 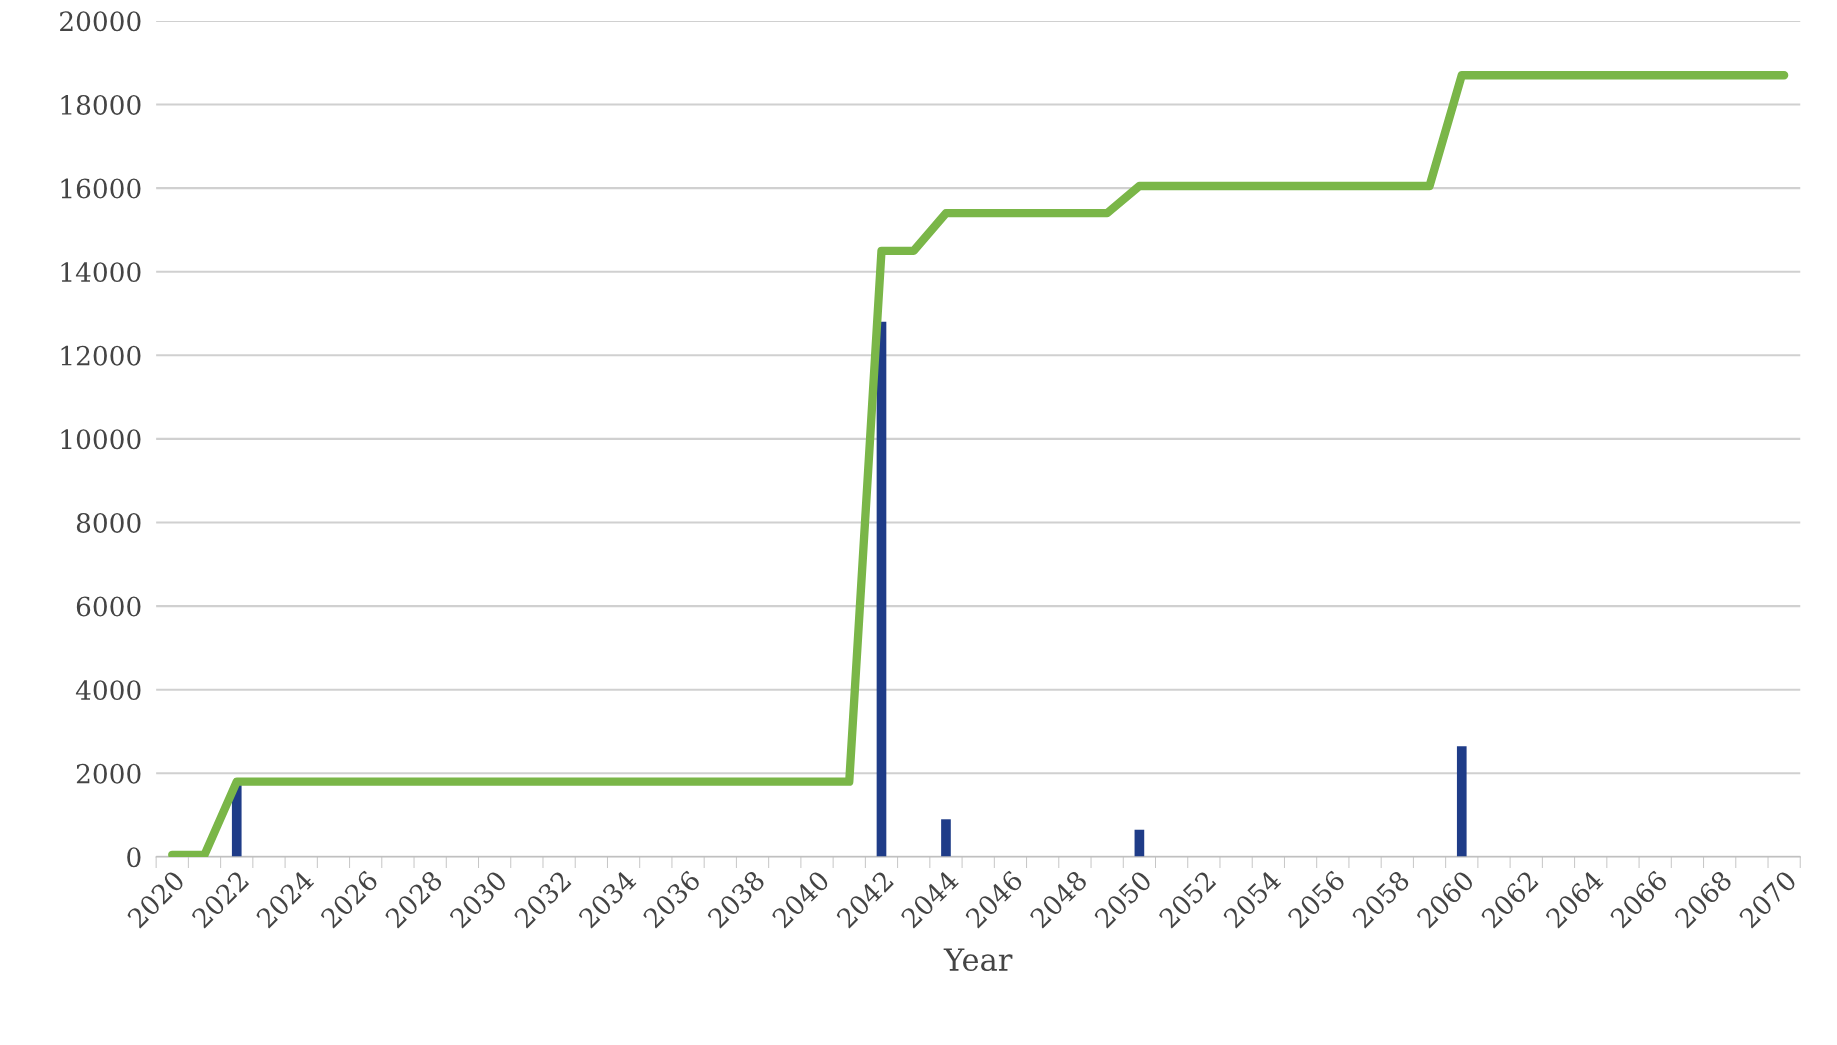 I want to click on y-tick-label: 4000, so click(x=108, y=690).